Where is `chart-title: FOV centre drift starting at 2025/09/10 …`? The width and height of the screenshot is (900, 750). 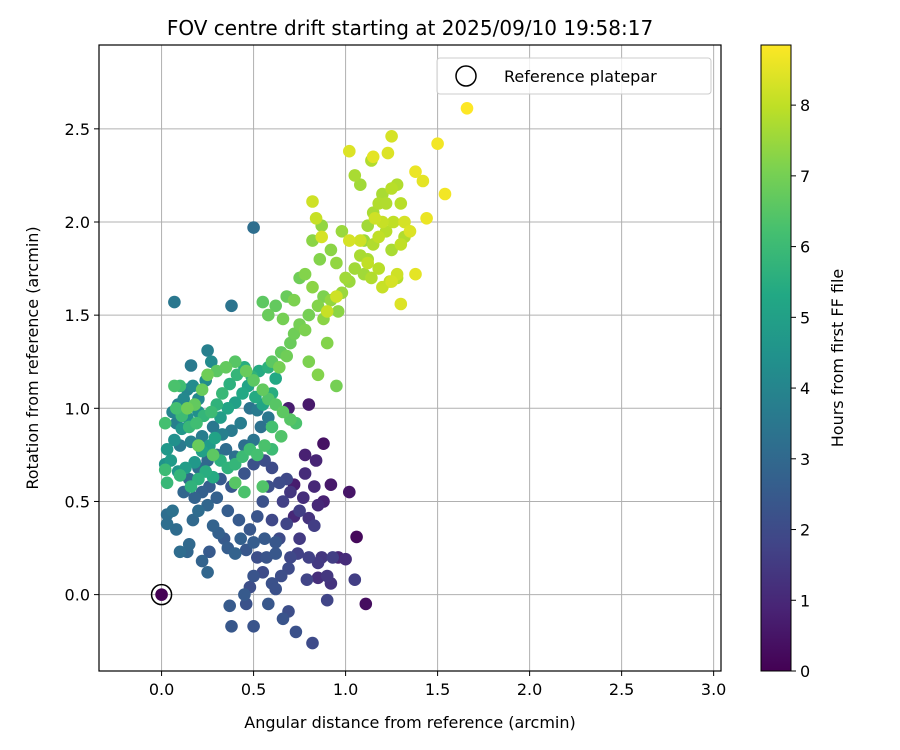 chart-title: FOV centre drift starting at 2025/09/10 … is located at coordinates (410, 28).